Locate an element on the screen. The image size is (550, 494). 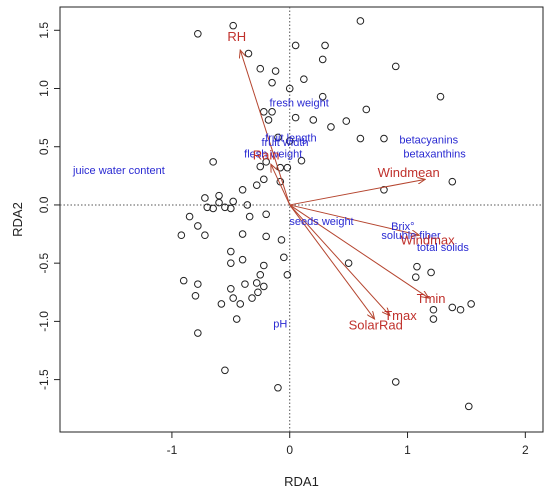
env-arrow-windmean is located at coordinates (357, 192).